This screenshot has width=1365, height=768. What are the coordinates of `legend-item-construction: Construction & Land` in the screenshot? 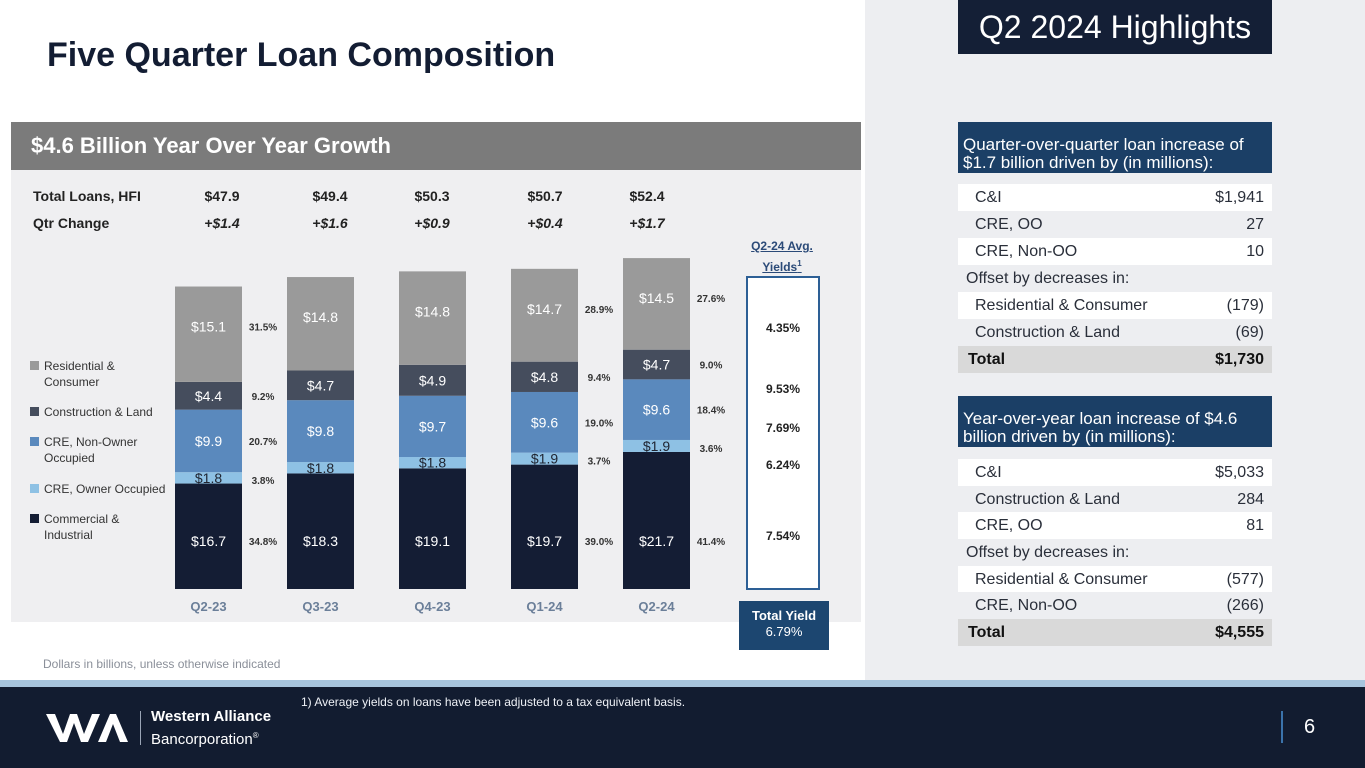 It's located at (91, 412).